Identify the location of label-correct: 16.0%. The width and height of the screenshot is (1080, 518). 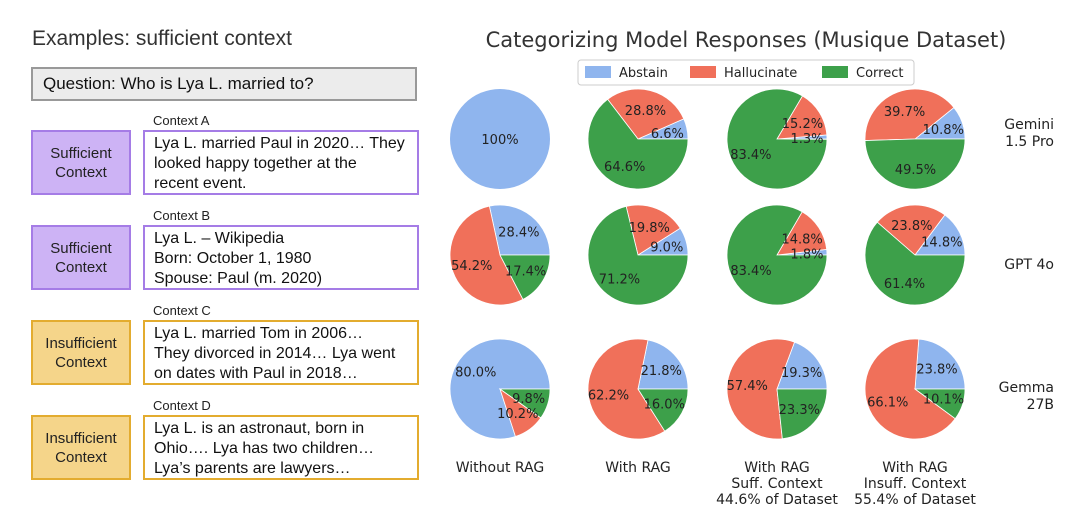
(664, 404).